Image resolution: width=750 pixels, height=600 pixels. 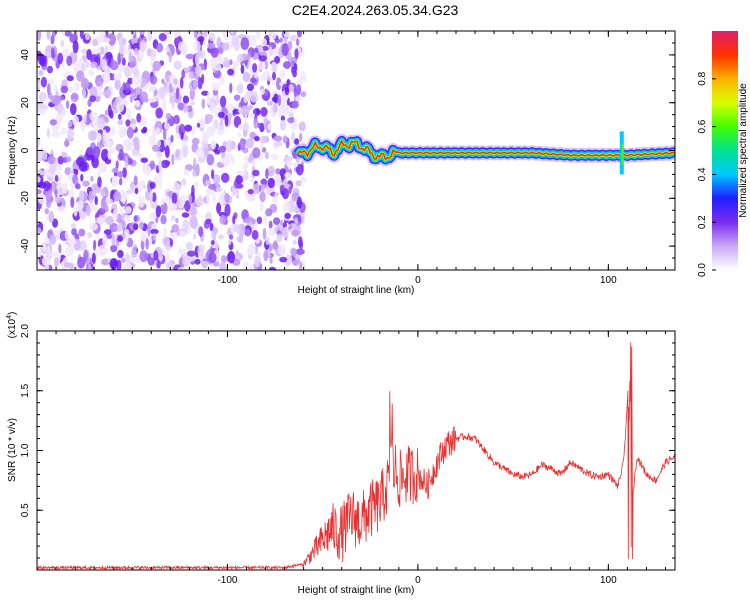 I want to click on colorbar-tick-label: 0.2, so click(x=702, y=222).